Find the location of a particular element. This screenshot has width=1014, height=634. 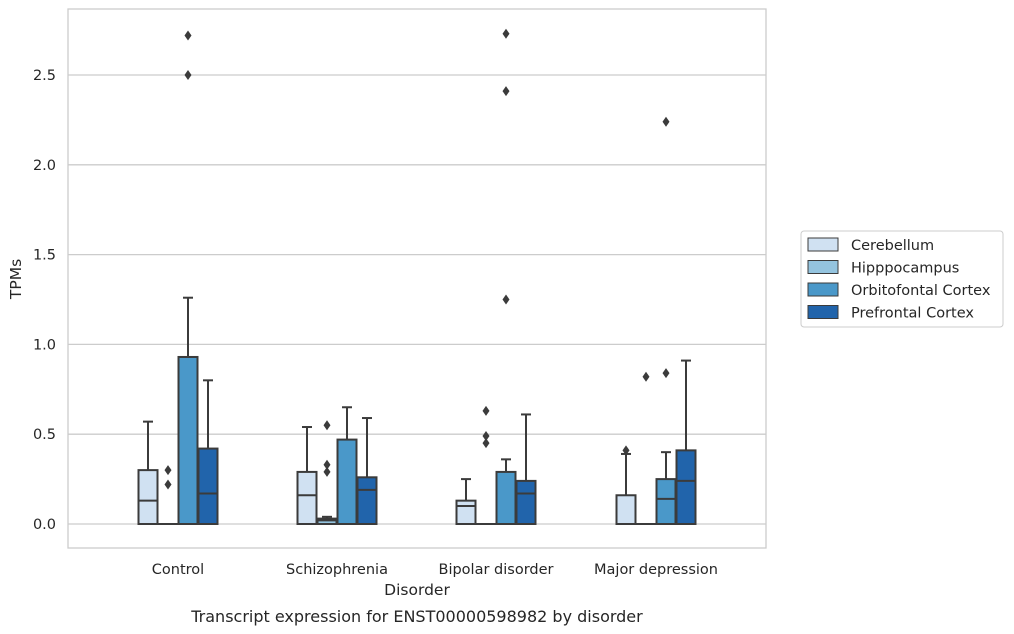

x-axis-title: Disorder is located at coordinates (417, 590).